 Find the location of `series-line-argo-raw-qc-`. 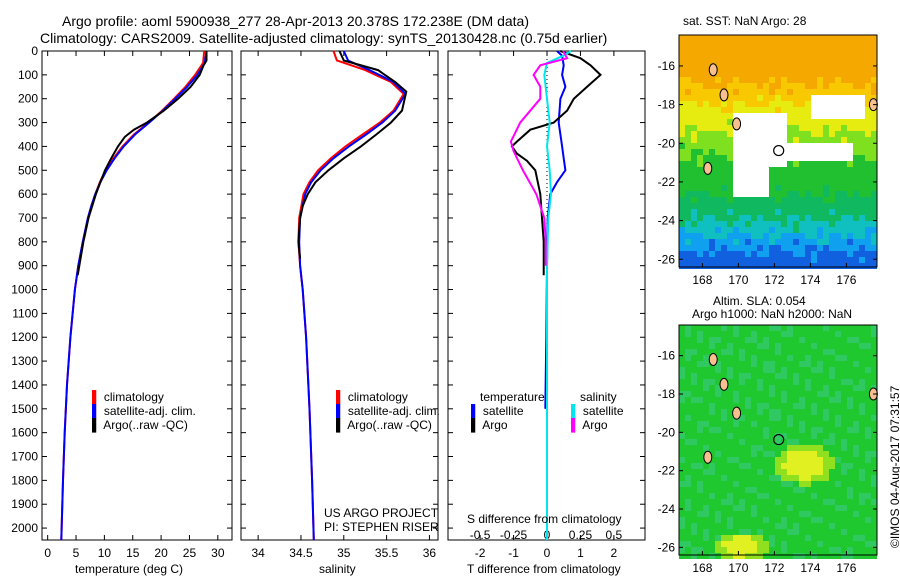

series-line-argo-raw-qc- is located at coordinates (352, 154).